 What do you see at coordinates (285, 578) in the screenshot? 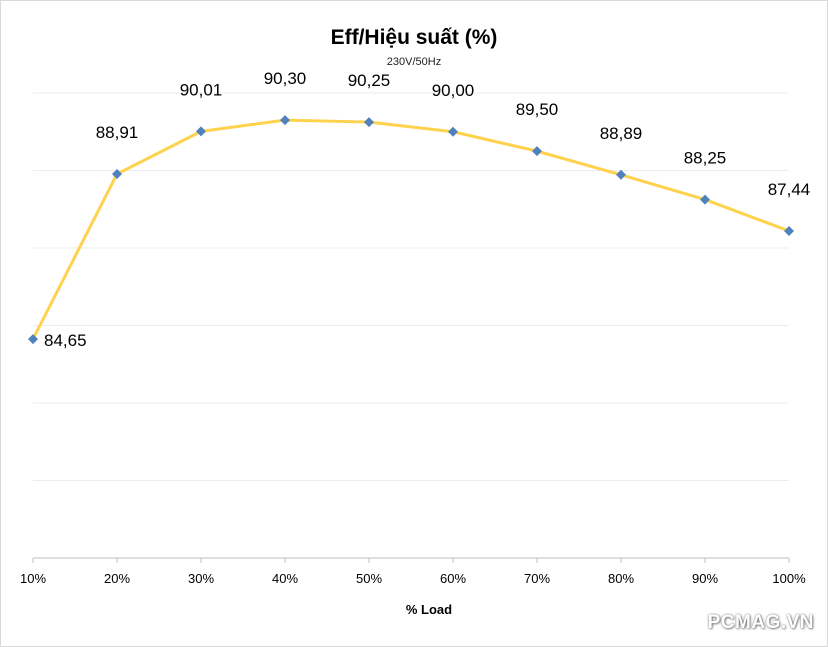
I see `x-tick-label: 40%` at bounding box center [285, 578].